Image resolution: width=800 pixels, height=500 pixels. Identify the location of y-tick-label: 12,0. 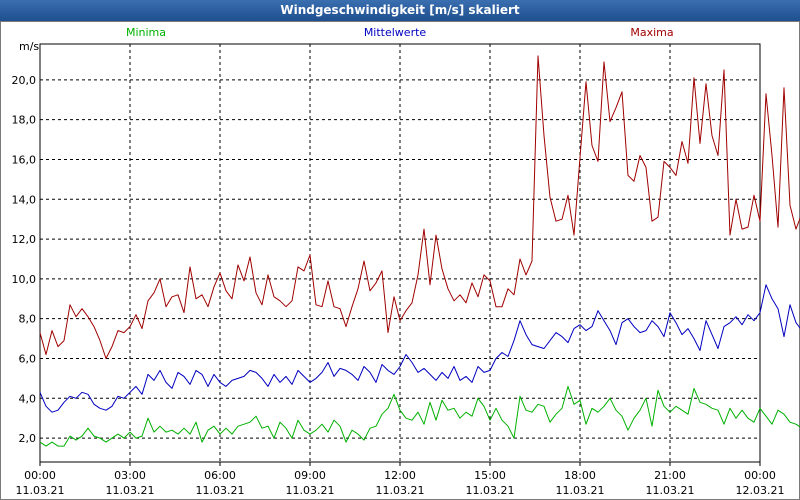
(24, 239).